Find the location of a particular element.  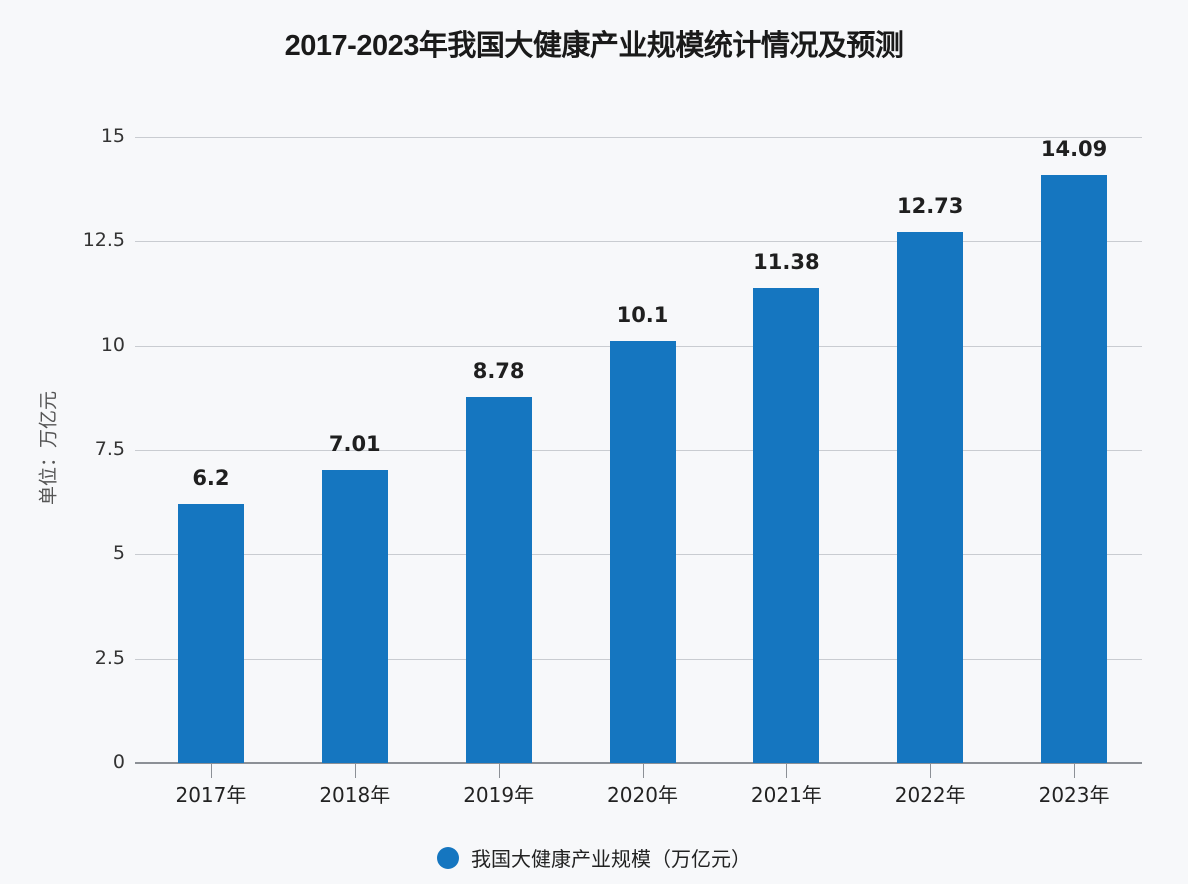

x-tick-label: 2022年 is located at coordinates (930, 795).